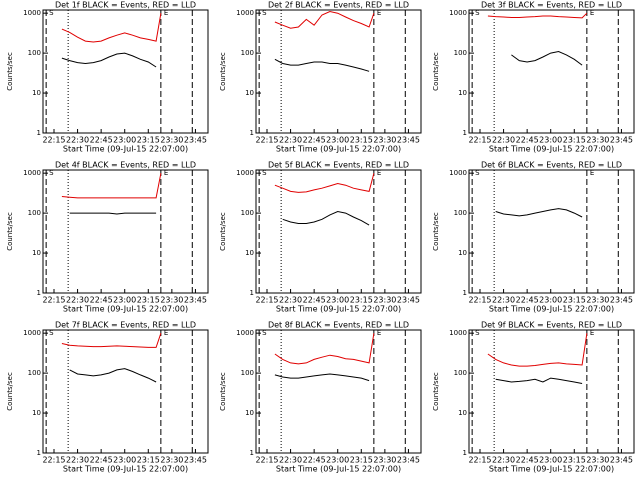 This screenshot has height=480, width=640. I want to click on panel-title: Det 3f BLACK = Events, RED = LLD, so click(551, 5).